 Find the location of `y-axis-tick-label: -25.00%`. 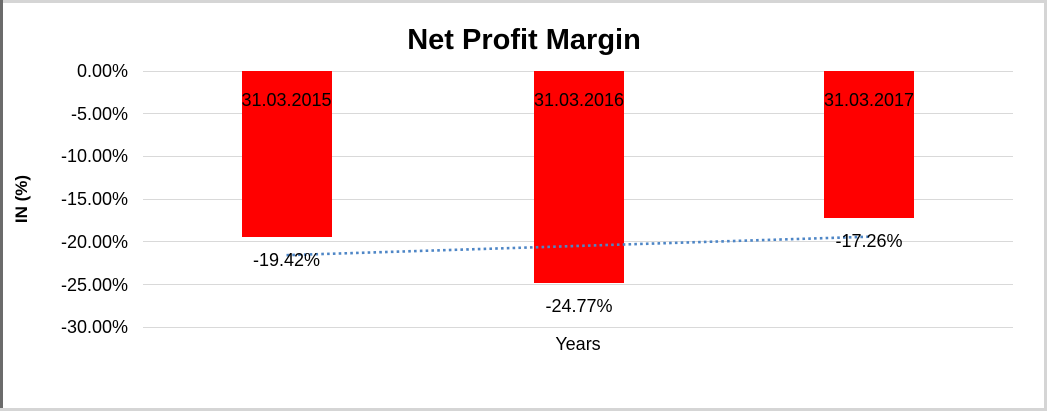

y-axis-tick-label: -25.00% is located at coordinates (94, 284).